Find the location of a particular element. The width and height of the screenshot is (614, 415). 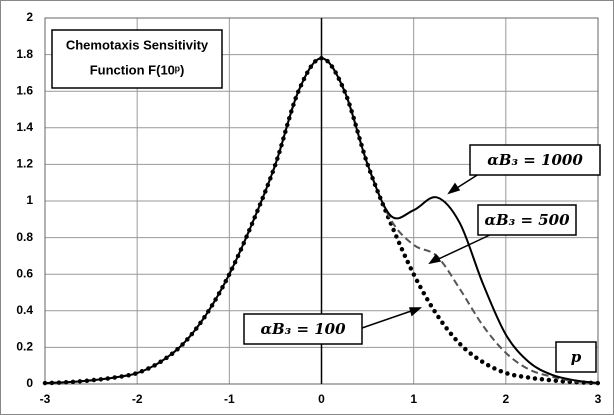

x-tick-label: -3 is located at coordinates (45, 399).